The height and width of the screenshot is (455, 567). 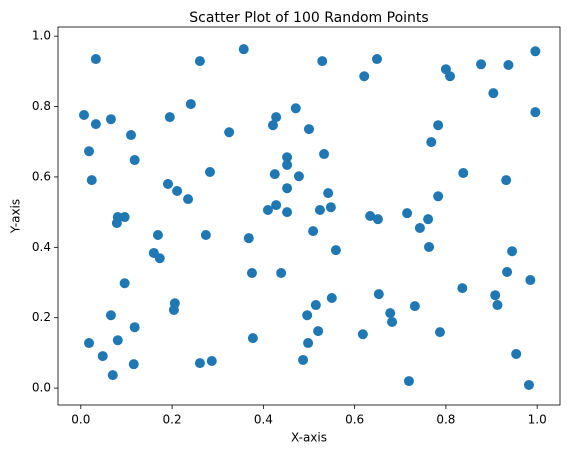 What do you see at coordinates (41, 176) in the screenshot?
I see `y-tick-label: 0.6` at bounding box center [41, 176].